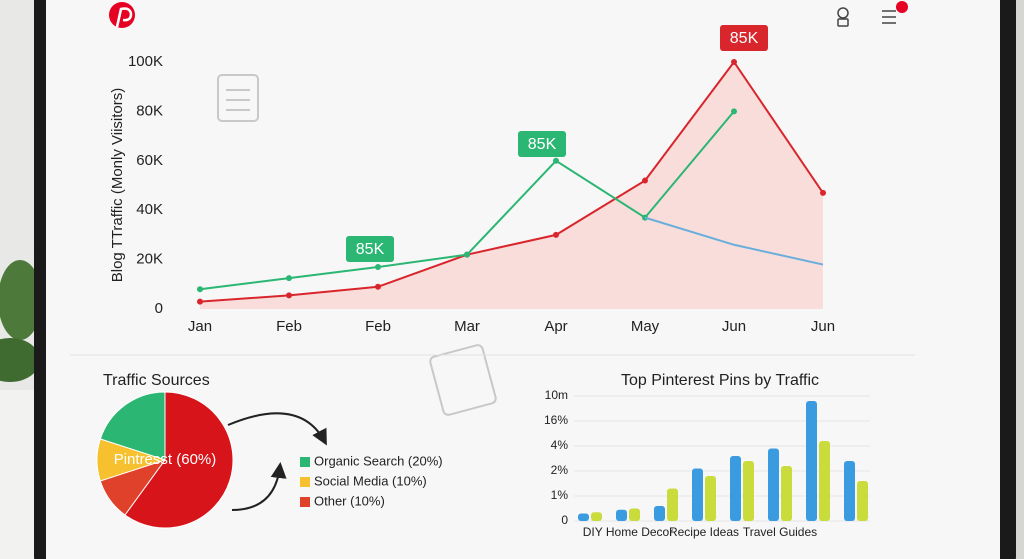  What do you see at coordinates (628, 532) in the screenshot?
I see `x-tick-label: DIY Home Decor` at bounding box center [628, 532].